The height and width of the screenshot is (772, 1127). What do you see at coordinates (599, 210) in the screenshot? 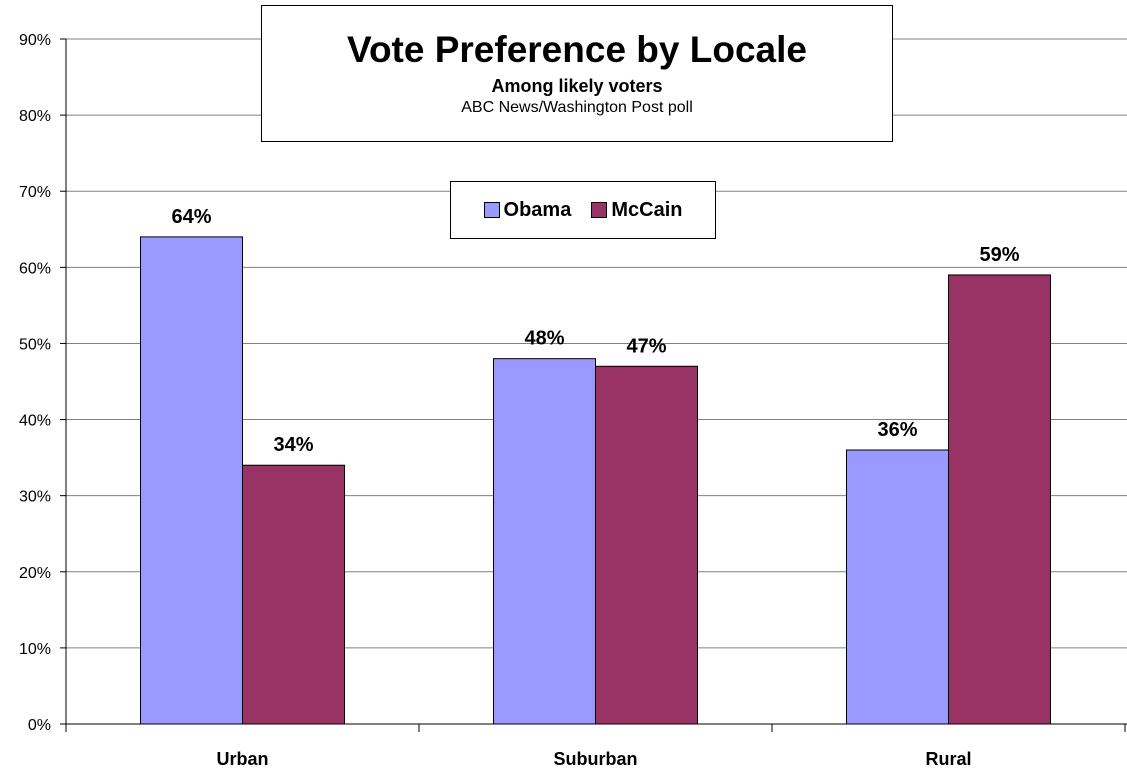
I see `legend-swatch-mccain` at bounding box center [599, 210].